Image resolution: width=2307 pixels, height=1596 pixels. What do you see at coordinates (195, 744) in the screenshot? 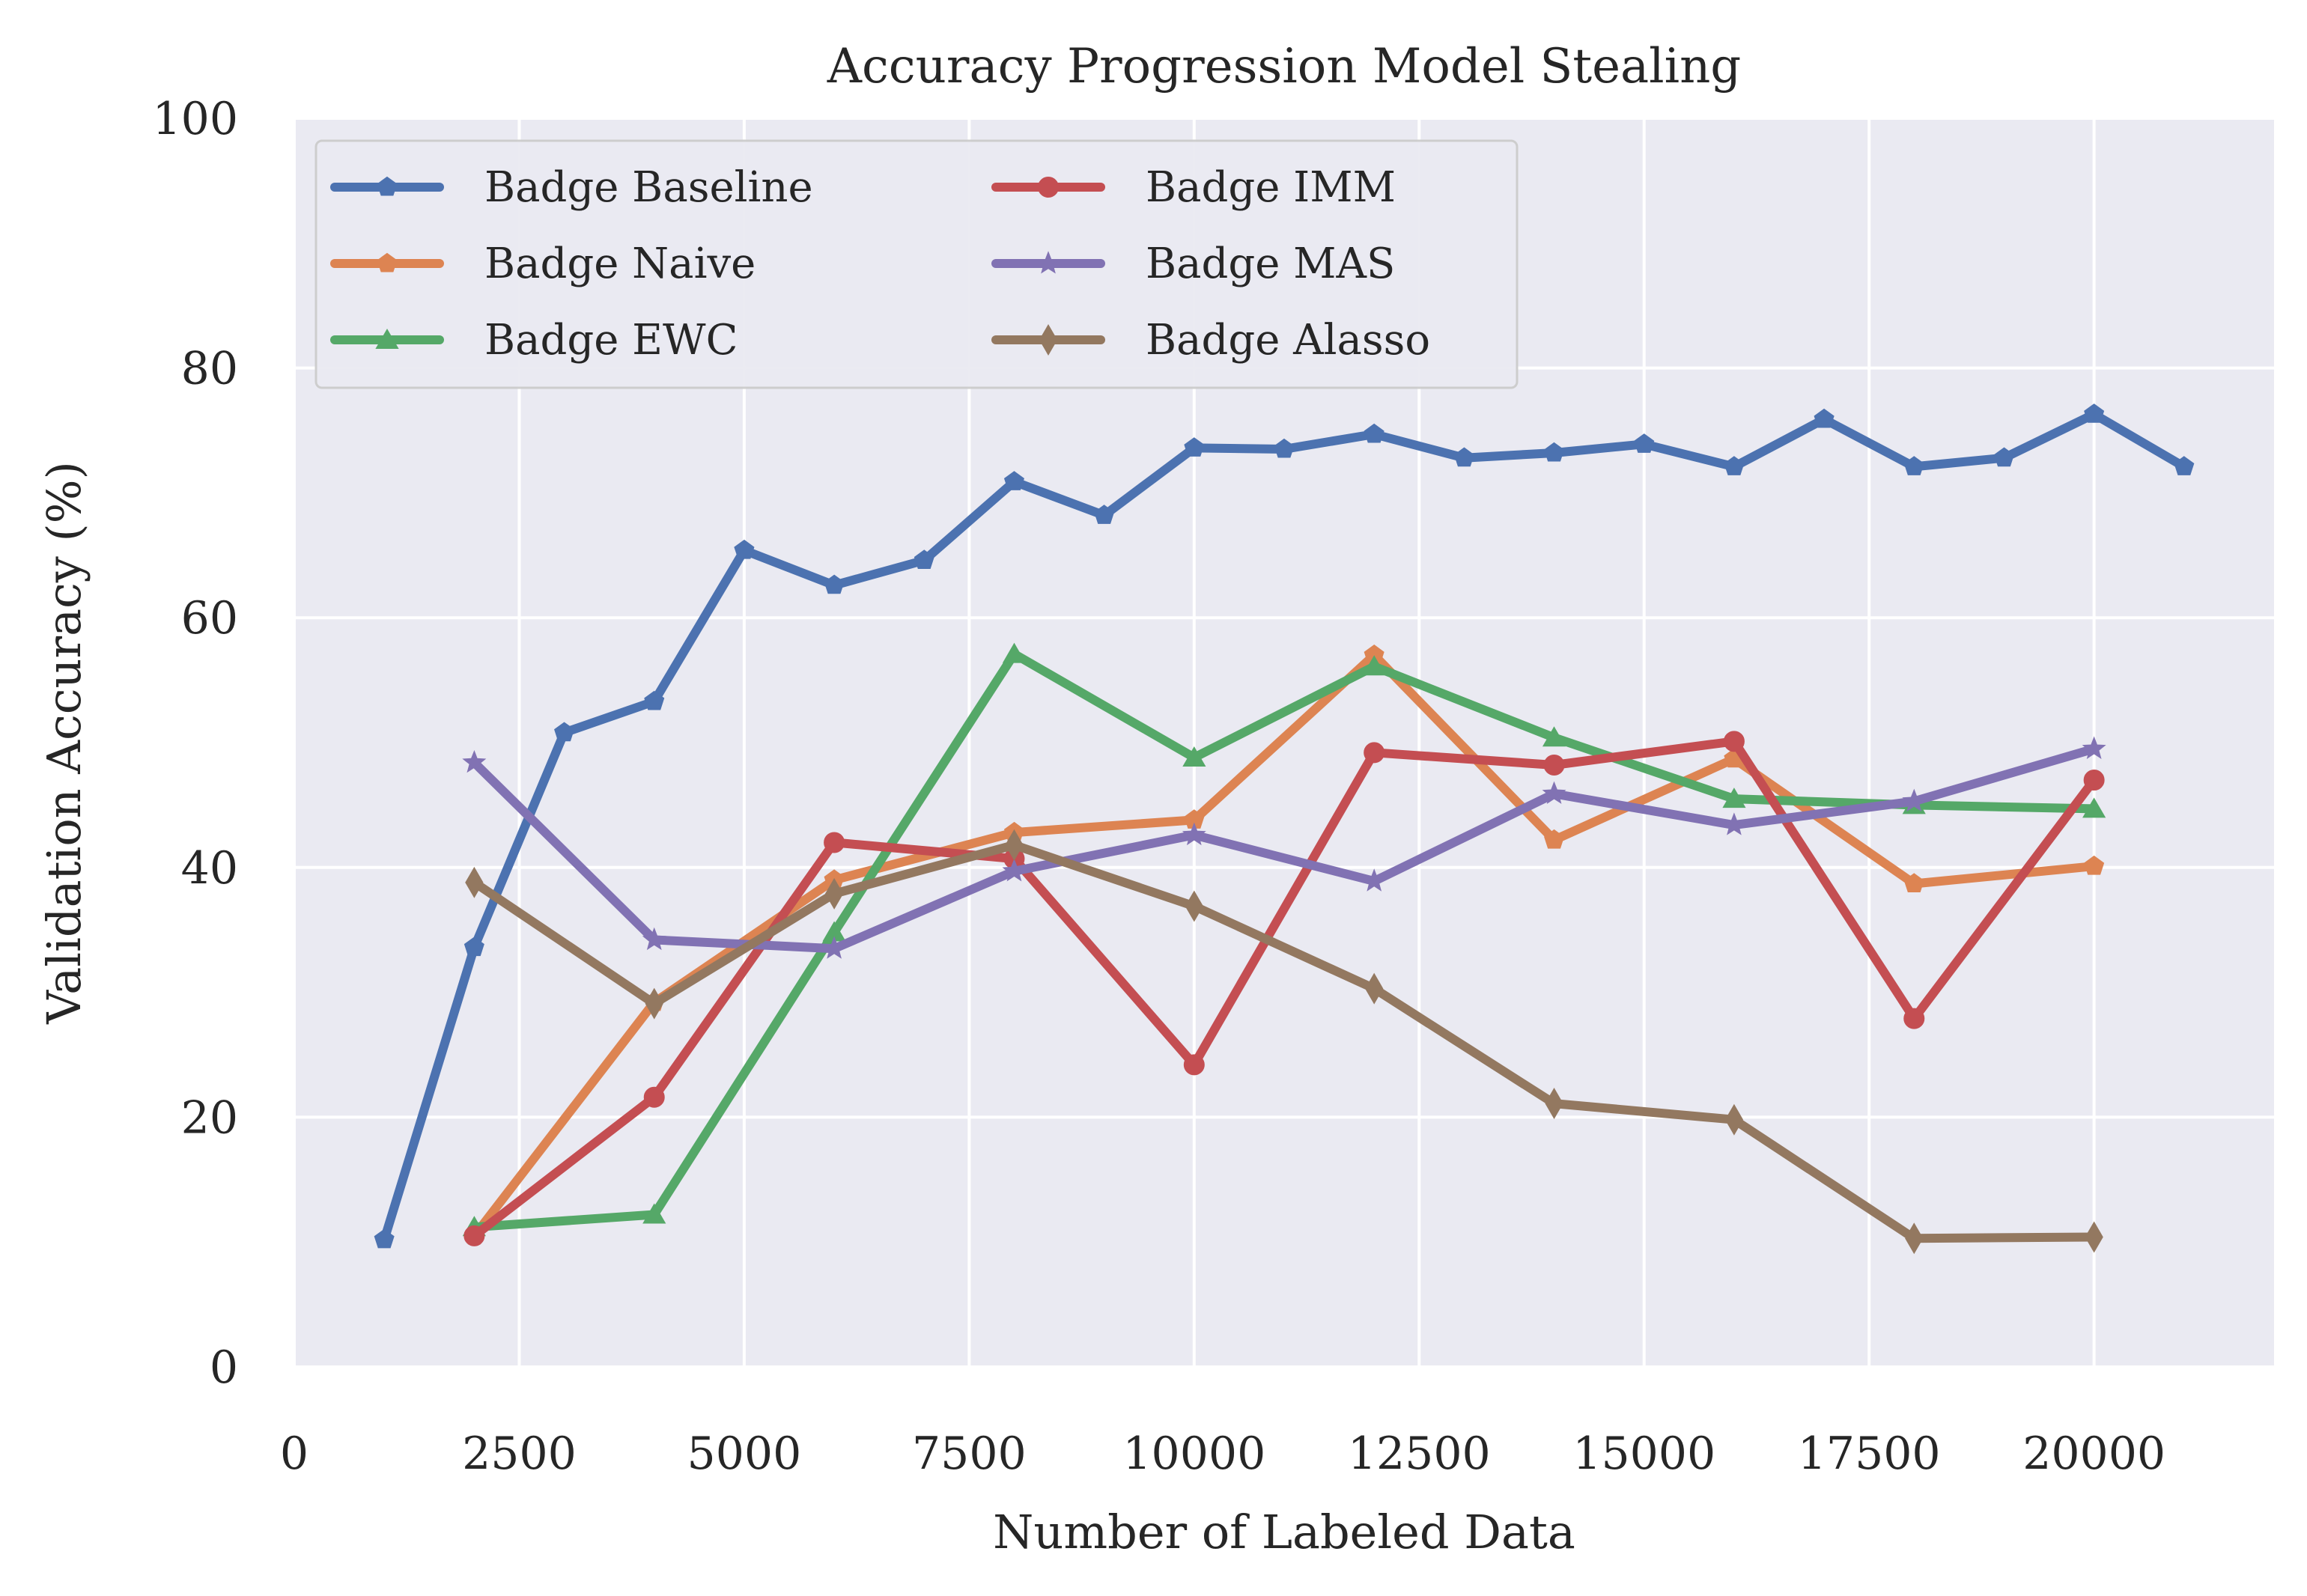
I see `y-tick-labels: 0 20 40 60 80 100` at bounding box center [195, 744].